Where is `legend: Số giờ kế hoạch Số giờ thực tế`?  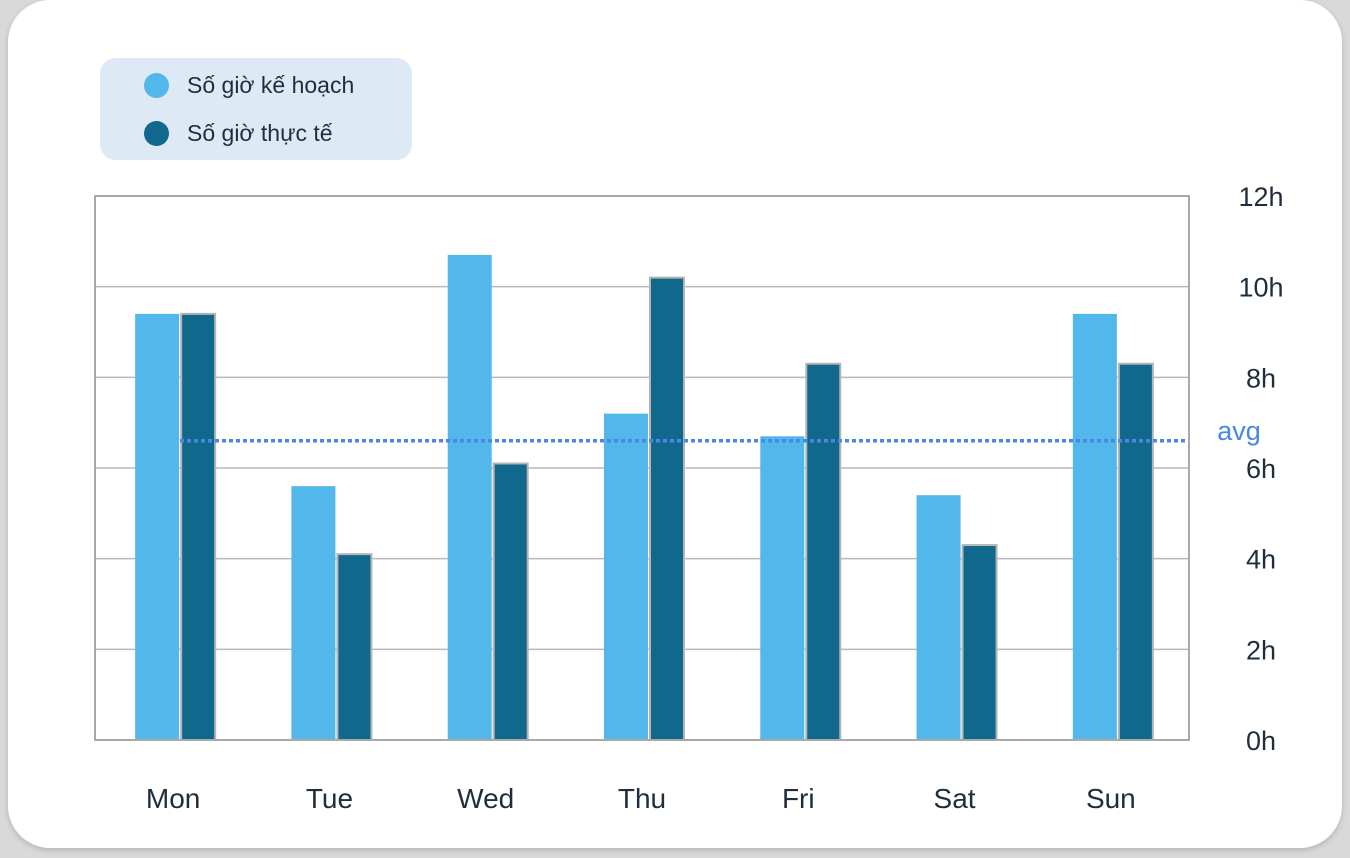
legend: Số giờ kế hoạch Số giờ thực tế is located at coordinates (256, 109).